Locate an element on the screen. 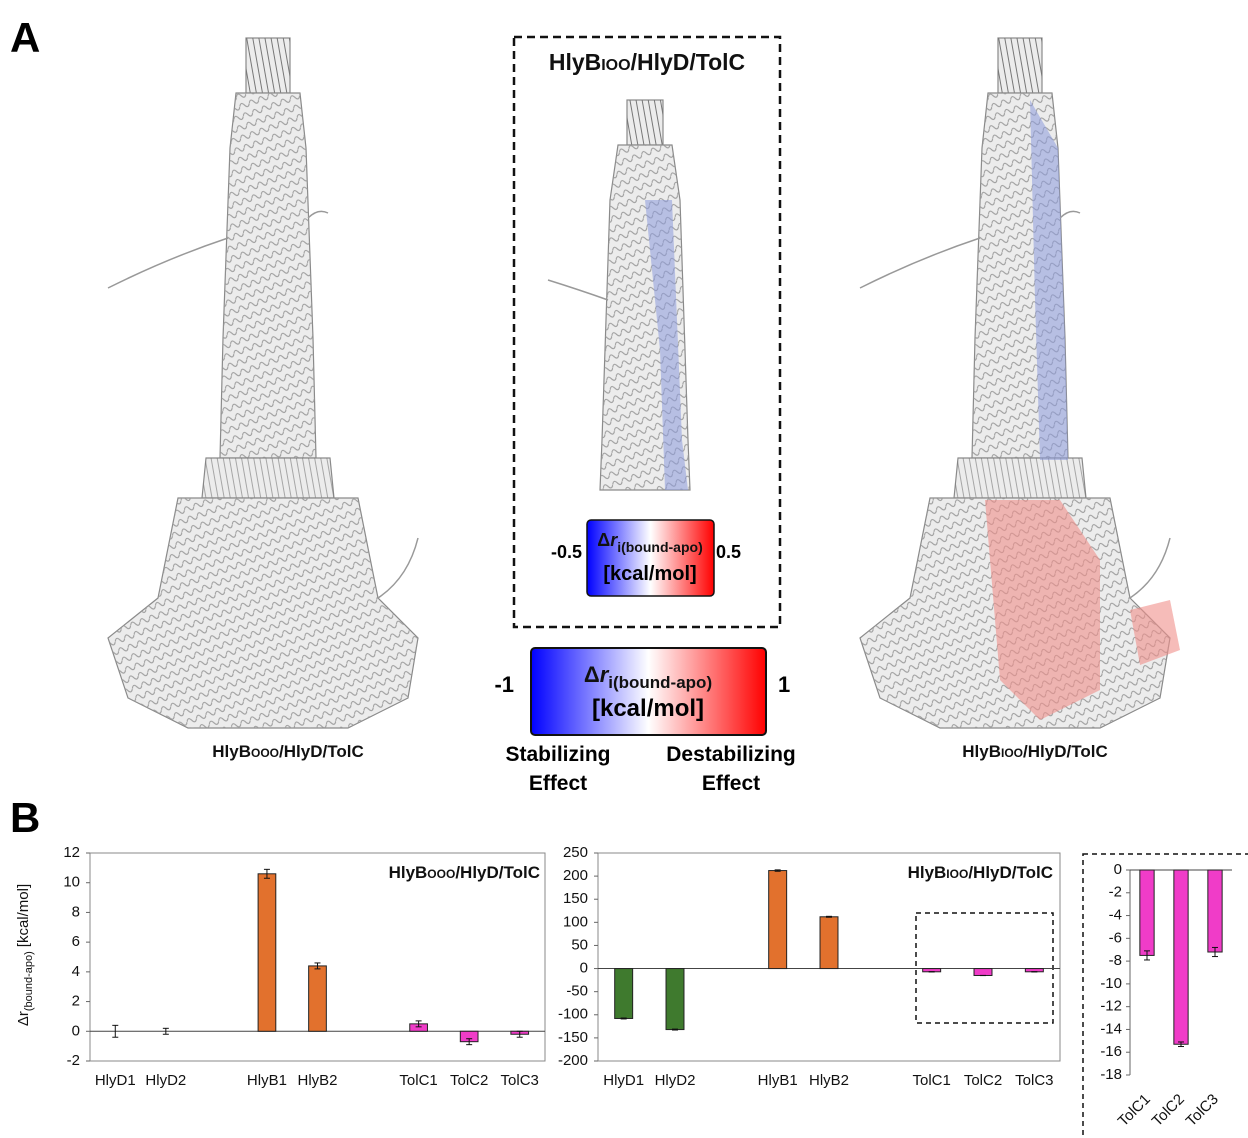 This screenshot has width=1248, height=1138. effect-label: Destabilizing is located at coordinates (731, 754).